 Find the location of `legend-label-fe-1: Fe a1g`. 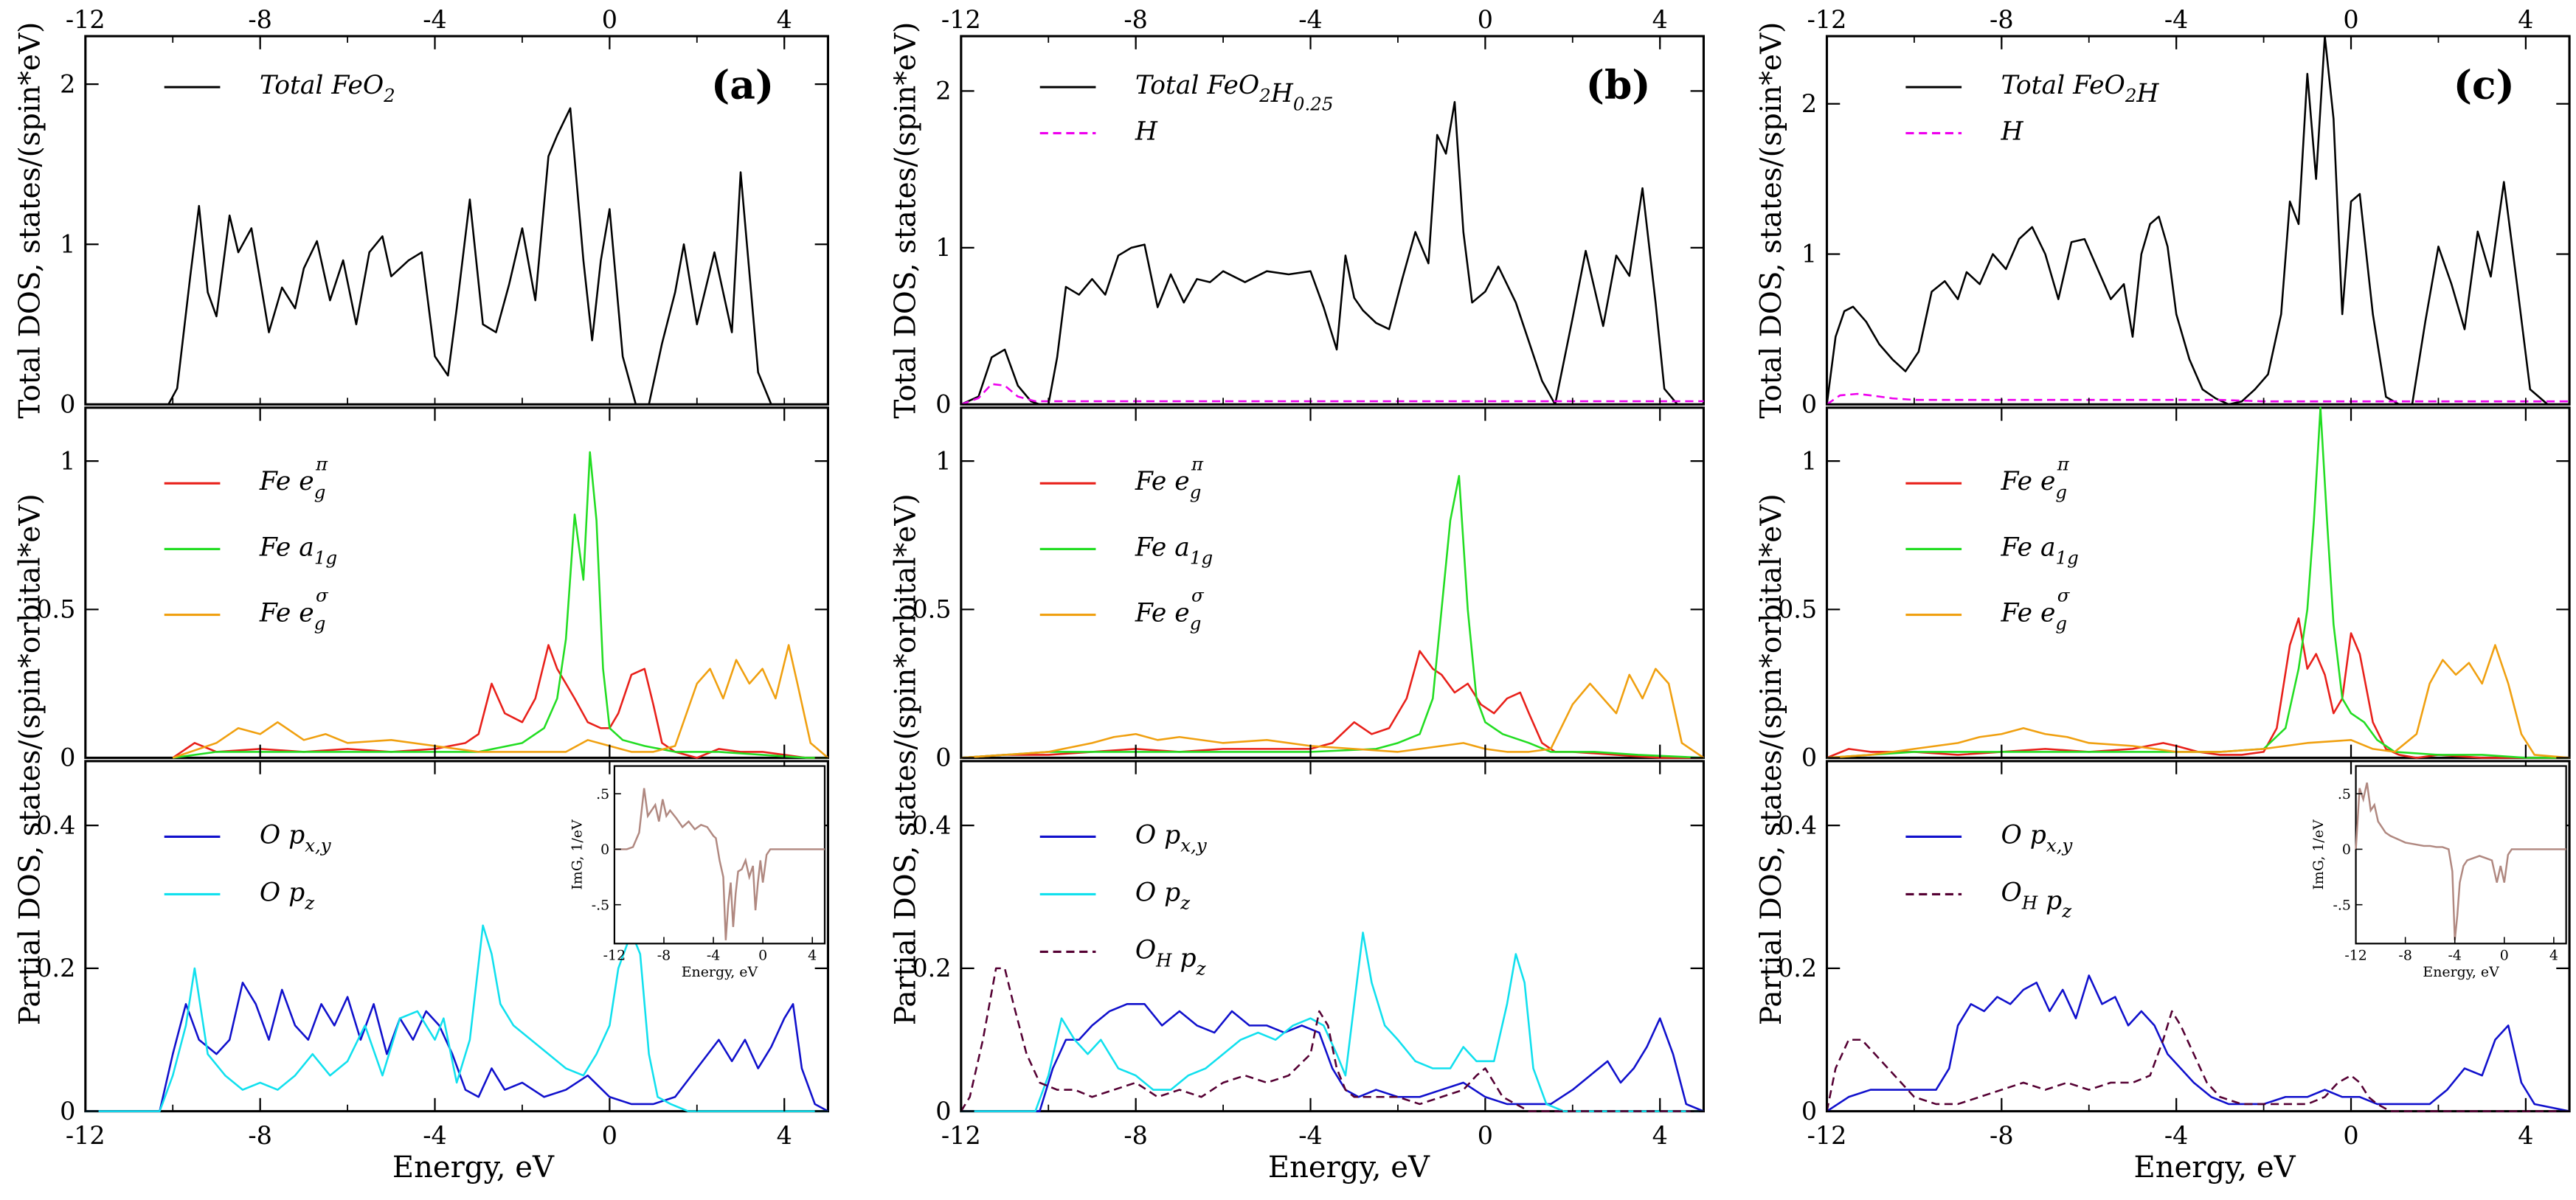

legend-label-fe-1: Fe a1g is located at coordinates (298, 550).